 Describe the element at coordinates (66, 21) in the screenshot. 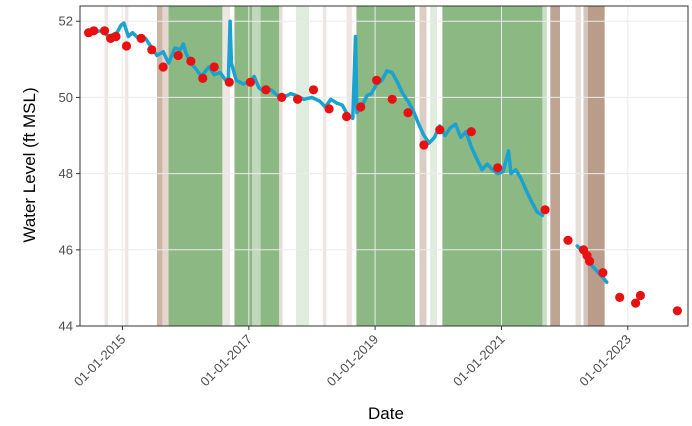

I see `y-tick-label: 52` at that location.